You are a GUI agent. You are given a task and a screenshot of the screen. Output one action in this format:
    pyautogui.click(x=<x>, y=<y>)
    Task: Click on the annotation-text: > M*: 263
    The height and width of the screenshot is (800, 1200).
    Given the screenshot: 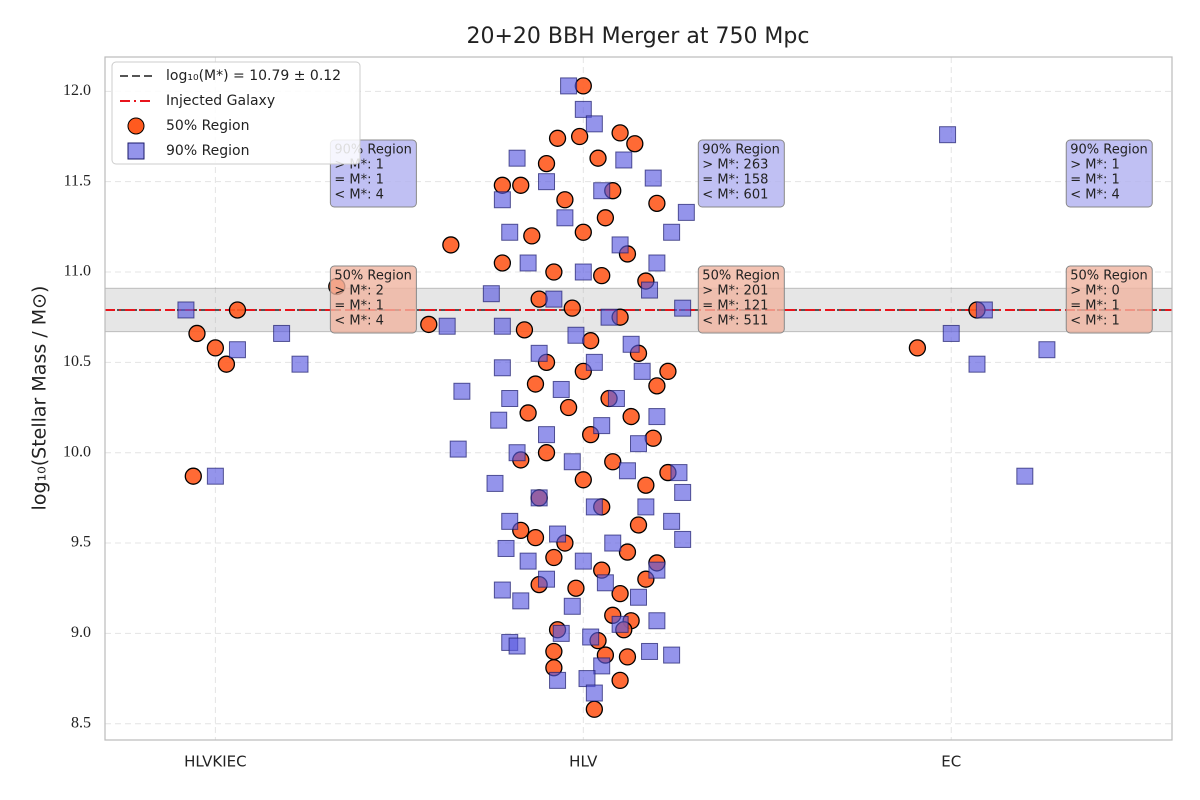 What is the action you would take?
    pyautogui.click(x=735, y=165)
    